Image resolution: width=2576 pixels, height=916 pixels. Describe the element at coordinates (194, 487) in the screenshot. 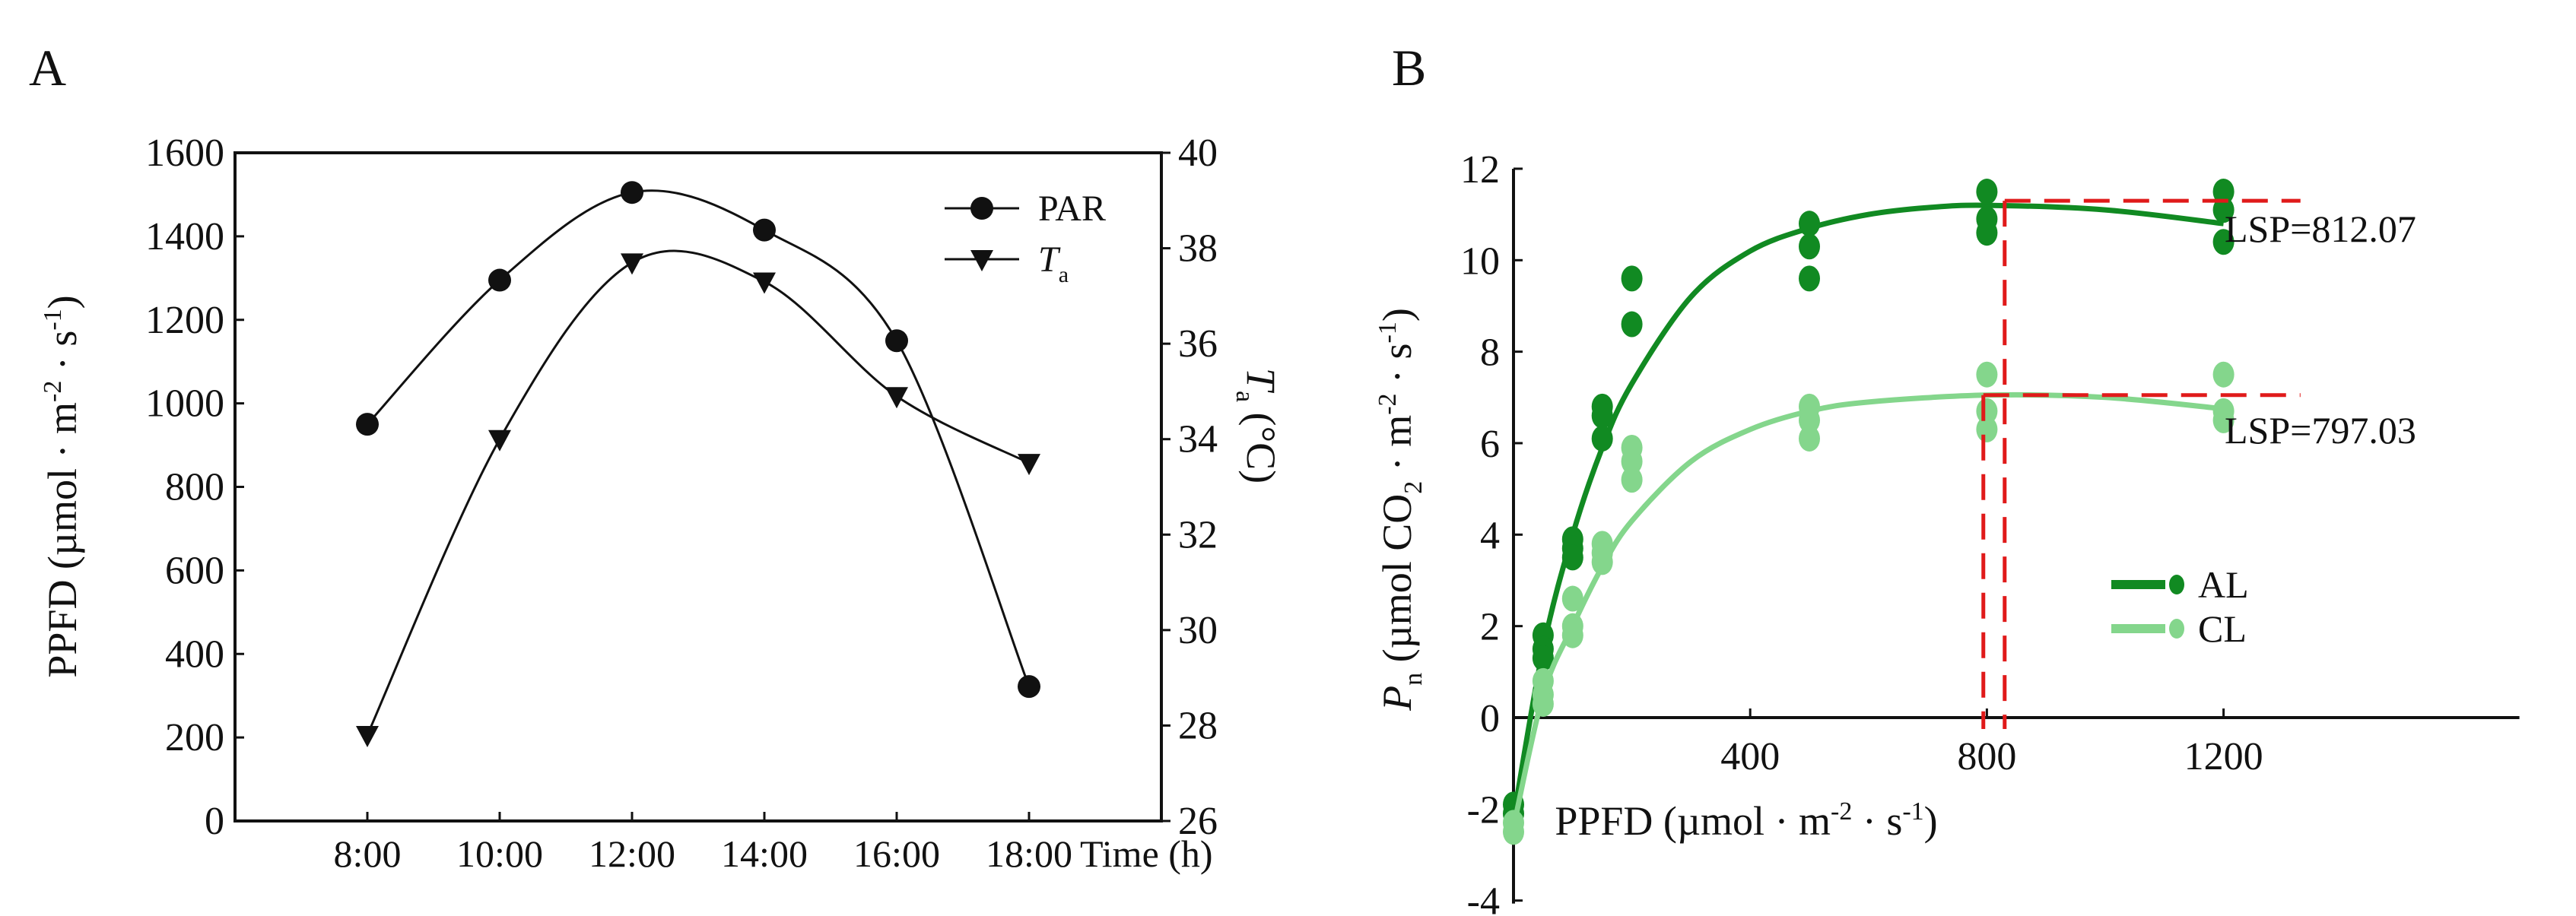

I see `a-y-tick-label: 800` at that location.